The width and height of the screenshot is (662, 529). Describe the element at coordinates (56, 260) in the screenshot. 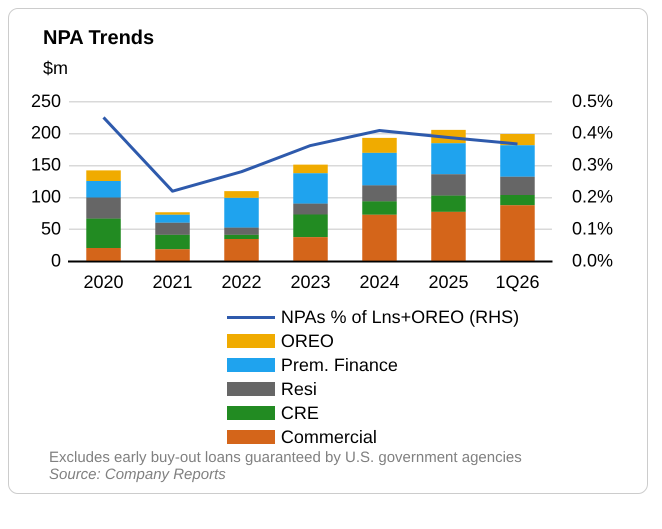

I see `y-tick-label: 0` at that location.